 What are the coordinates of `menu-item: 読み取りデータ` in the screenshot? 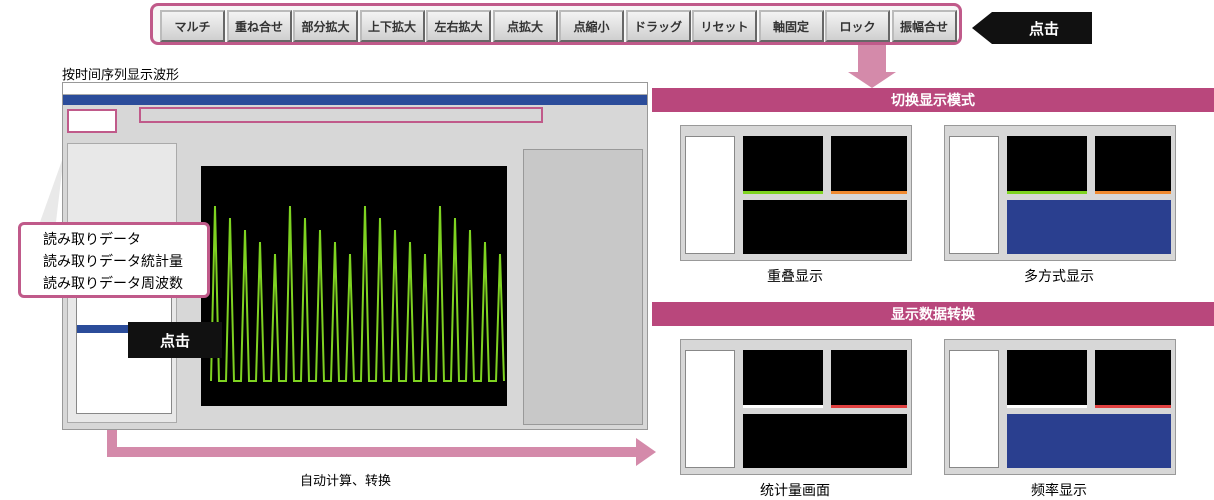 It's located at (92, 240).